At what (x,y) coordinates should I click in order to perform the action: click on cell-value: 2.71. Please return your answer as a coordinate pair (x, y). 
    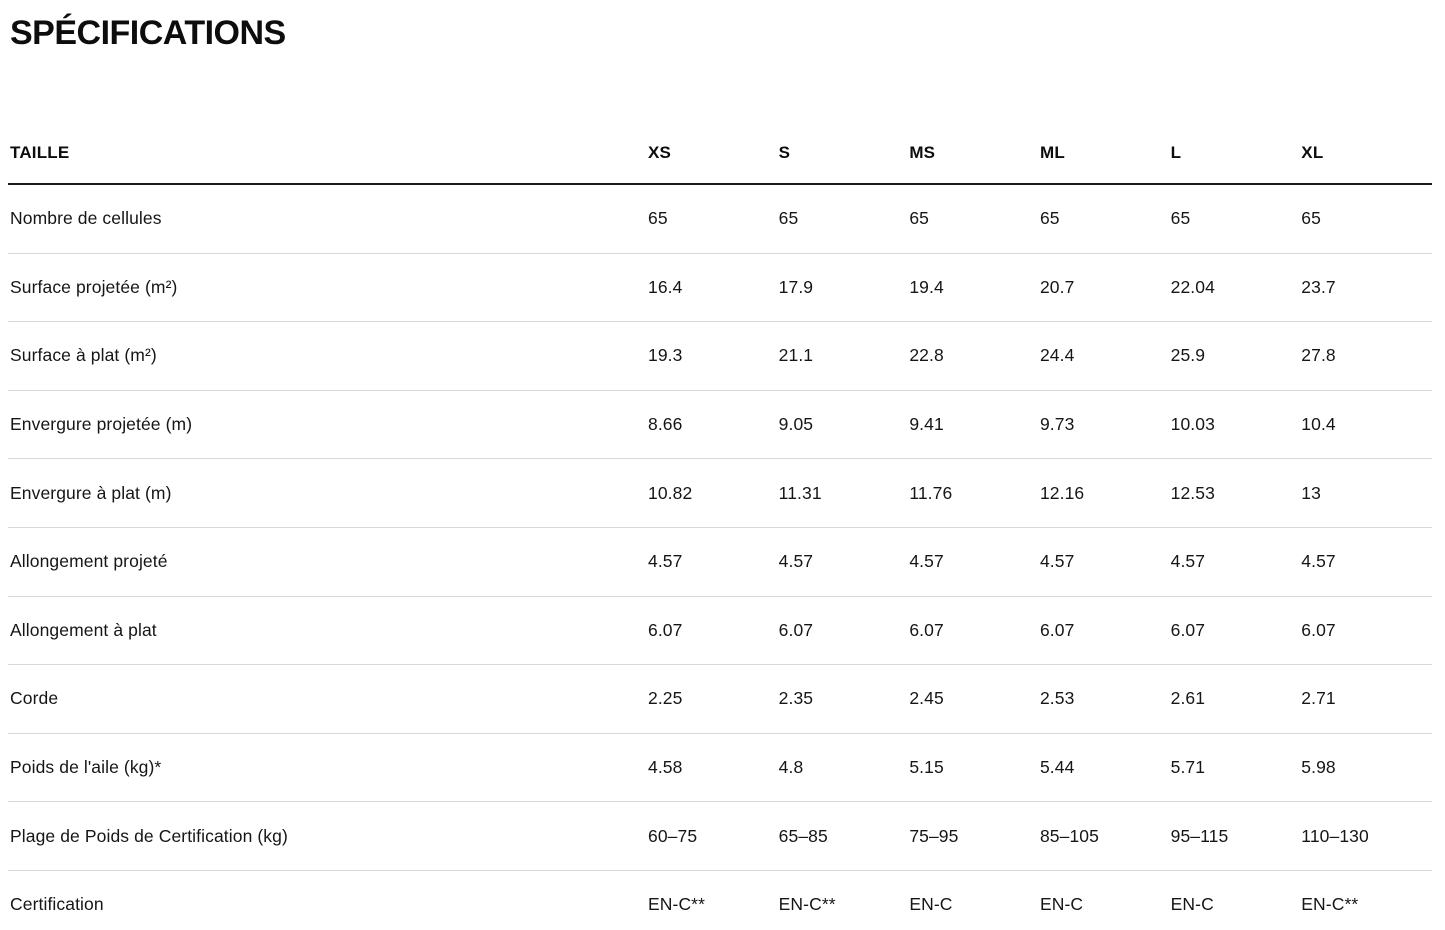
    Looking at the image, I should click on (1366, 699).